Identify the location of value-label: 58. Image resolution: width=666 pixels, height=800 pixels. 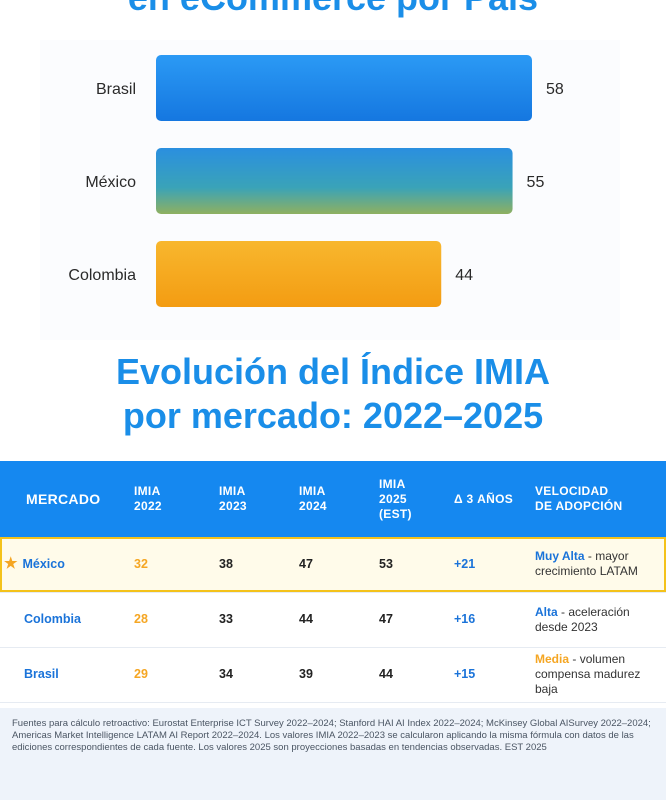
(555, 89).